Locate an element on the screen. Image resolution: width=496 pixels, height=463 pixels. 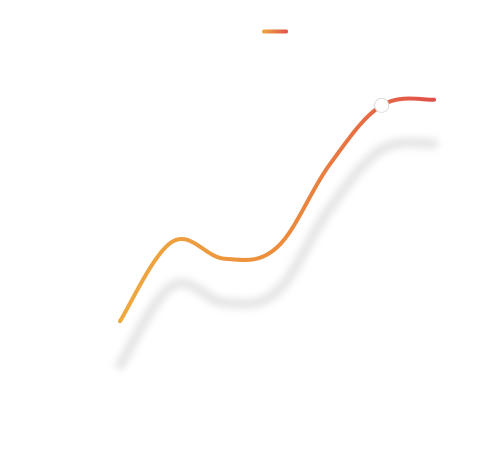
legend-swatch is located at coordinates (275, 31).